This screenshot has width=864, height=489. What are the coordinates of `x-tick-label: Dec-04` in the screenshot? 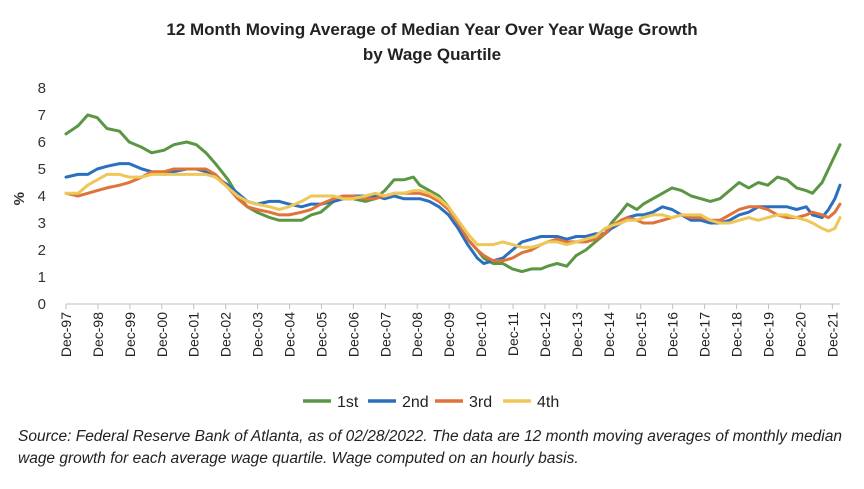 It's located at (290, 334).